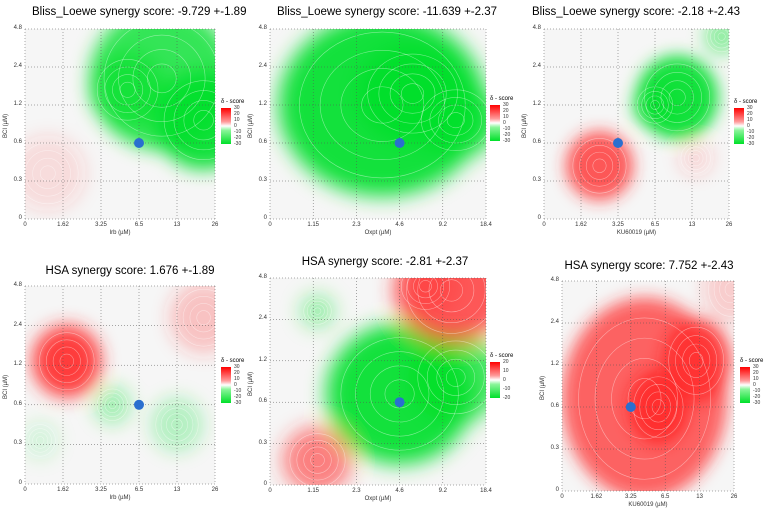 The height and width of the screenshot is (511, 769). What do you see at coordinates (313, 225) in the screenshot?
I see `x-tick-label: 1.15` at bounding box center [313, 225].